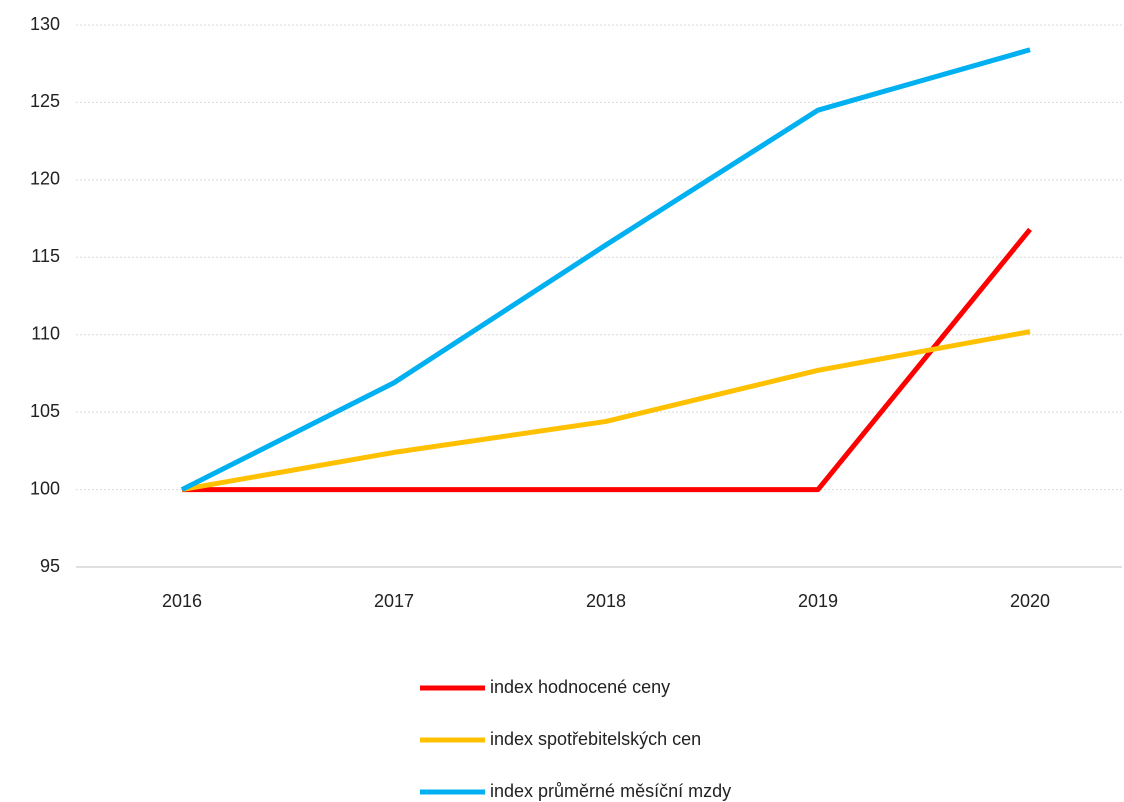 Image resolution: width=1124 pixels, height=802 pixels. Describe the element at coordinates (45, 256) in the screenshot. I see `y-tick-label: 115` at that location.